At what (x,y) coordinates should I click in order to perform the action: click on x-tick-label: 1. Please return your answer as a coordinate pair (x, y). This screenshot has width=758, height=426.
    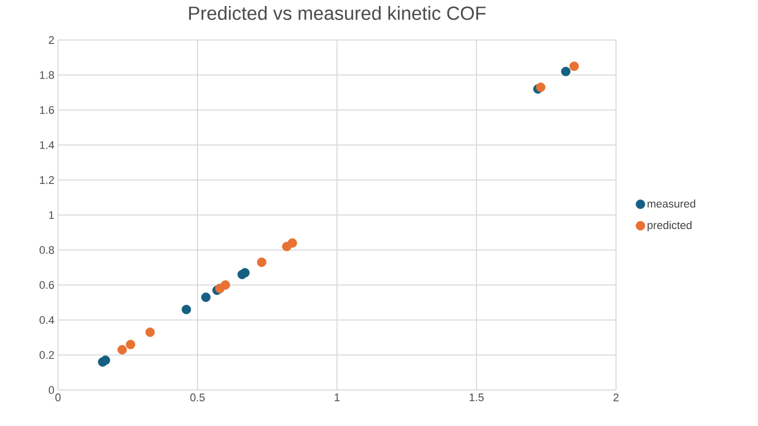
    Looking at the image, I should click on (337, 398).